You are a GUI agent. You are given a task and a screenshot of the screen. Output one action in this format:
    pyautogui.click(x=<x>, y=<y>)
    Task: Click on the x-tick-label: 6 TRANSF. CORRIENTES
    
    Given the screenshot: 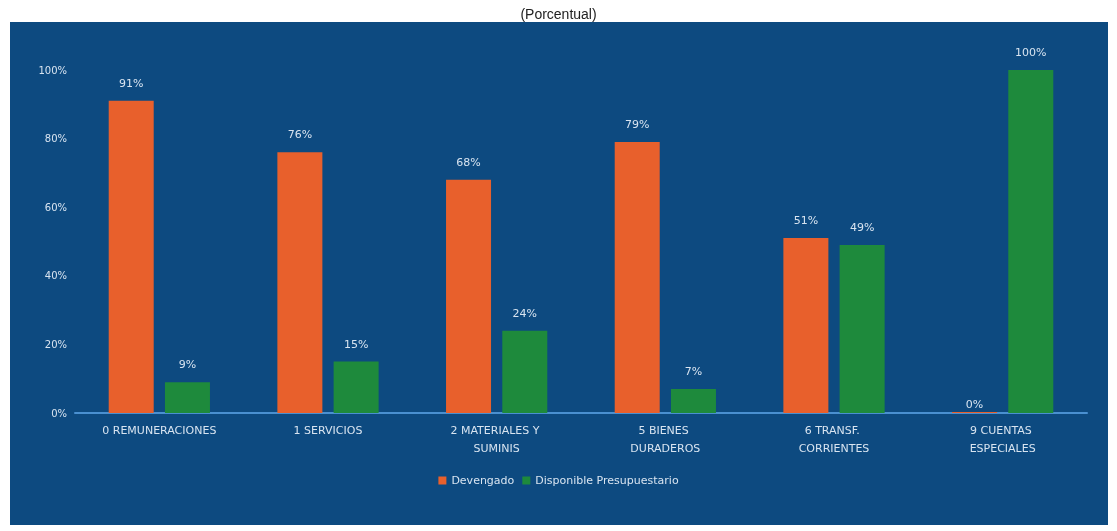 What is the action you would take?
    pyautogui.click(x=834, y=439)
    